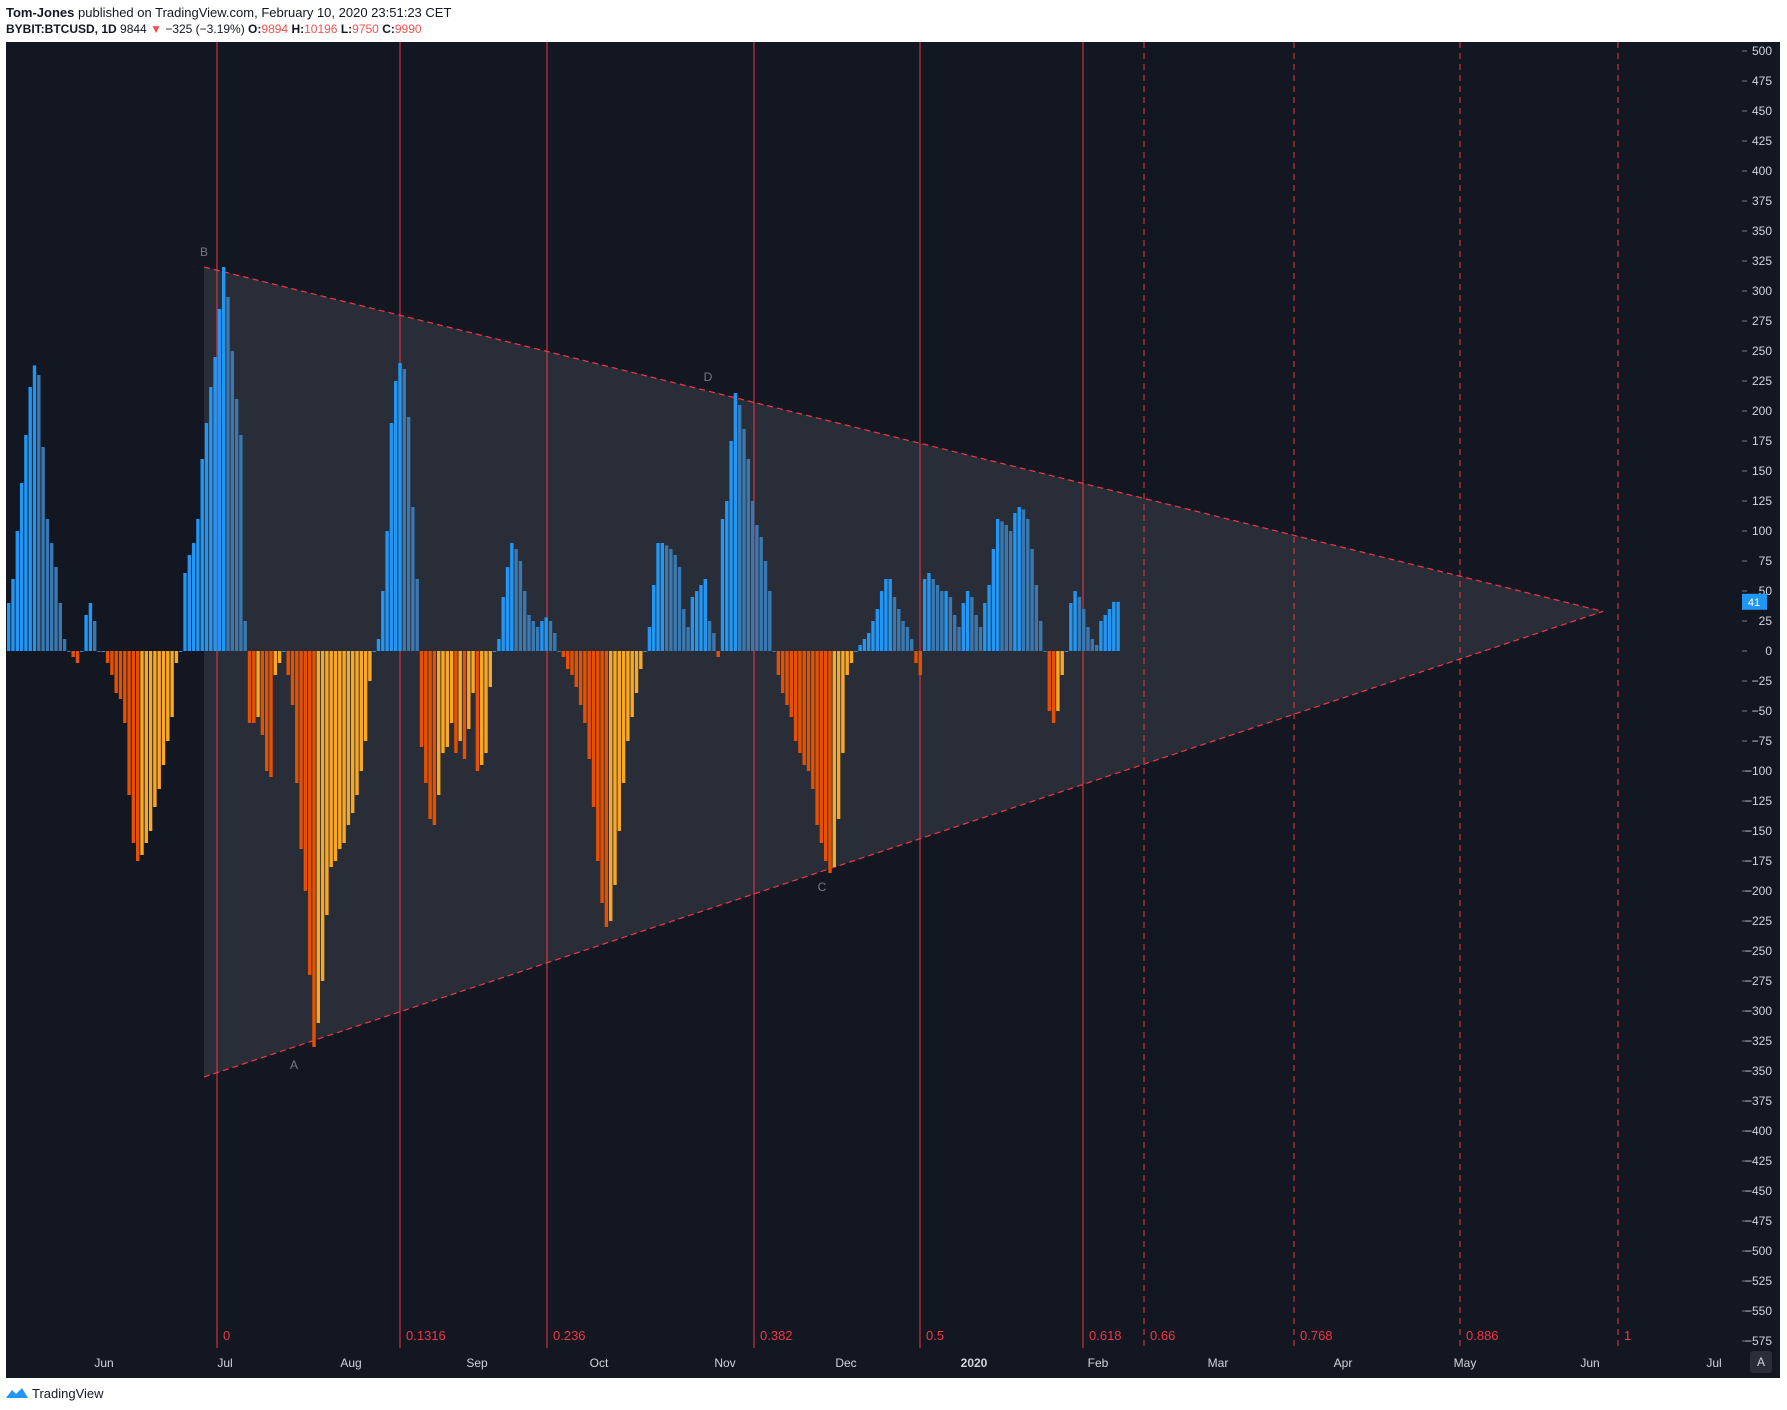 Image resolution: width=1787 pixels, height=1410 pixels. Describe the element at coordinates (569, 1335) in the screenshot. I see `fib-time-label: 0.236` at that location.